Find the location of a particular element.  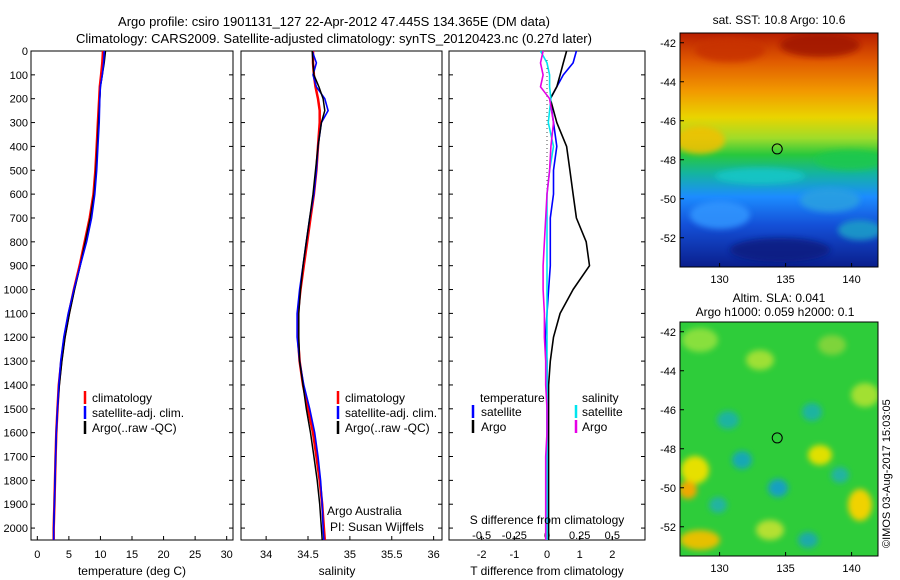

sst-argo-location-marker is located at coordinates (777, 149).